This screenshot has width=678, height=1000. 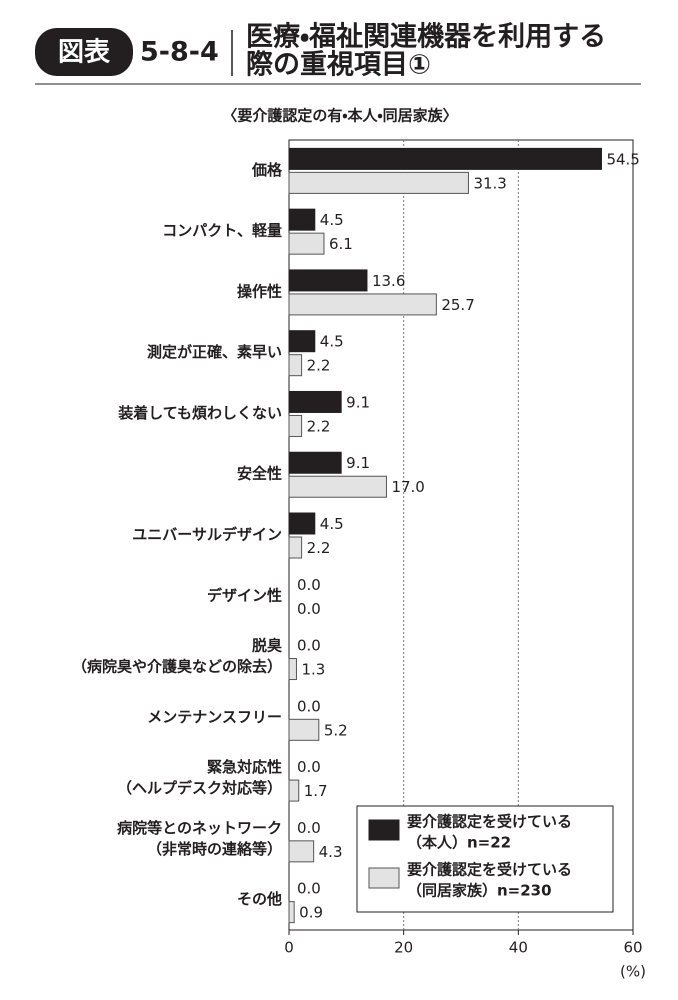 What do you see at coordinates (338, 65) in the screenshot?
I see `chart-title: 際の重視項目①` at bounding box center [338, 65].